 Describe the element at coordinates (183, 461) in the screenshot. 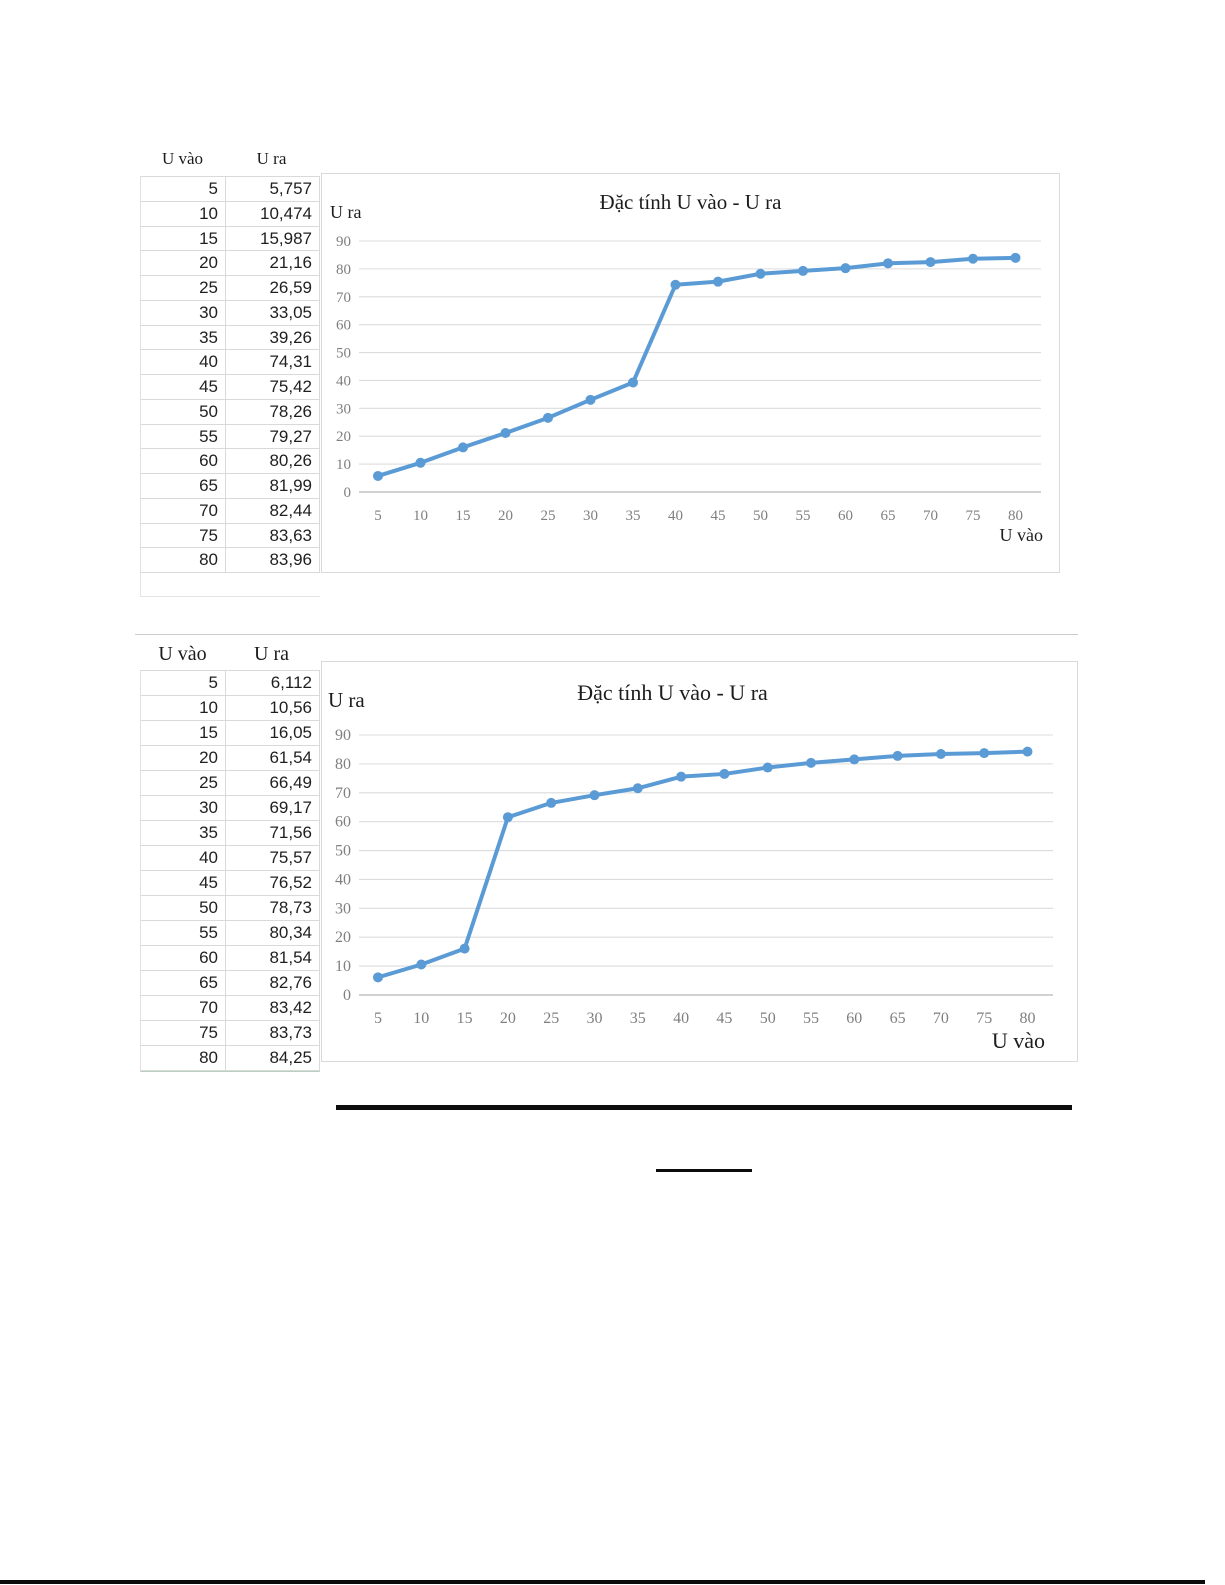

I see `u-vao-cell: 60` at that location.